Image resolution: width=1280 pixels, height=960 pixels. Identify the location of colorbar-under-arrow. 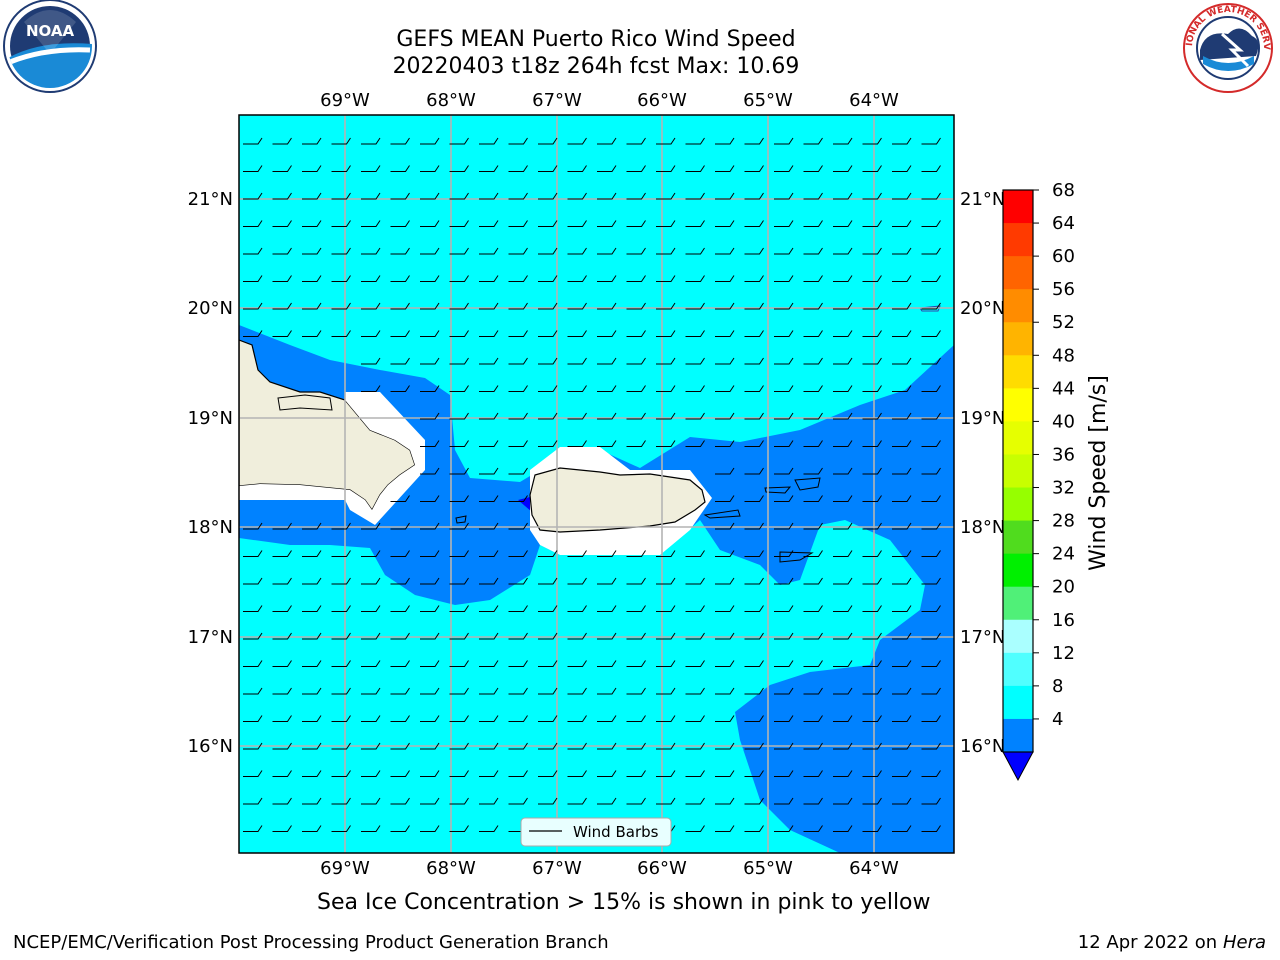
(1018, 766).